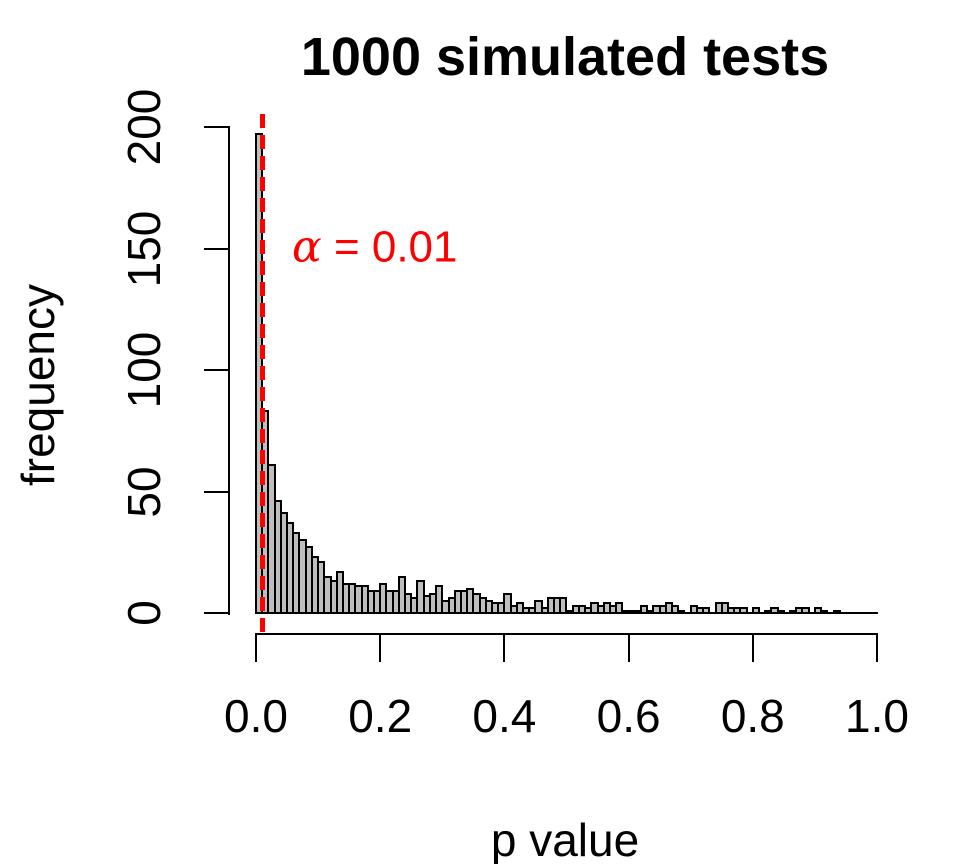 The width and height of the screenshot is (960, 864). I want to click on y-tick-label: 50, so click(144, 491).